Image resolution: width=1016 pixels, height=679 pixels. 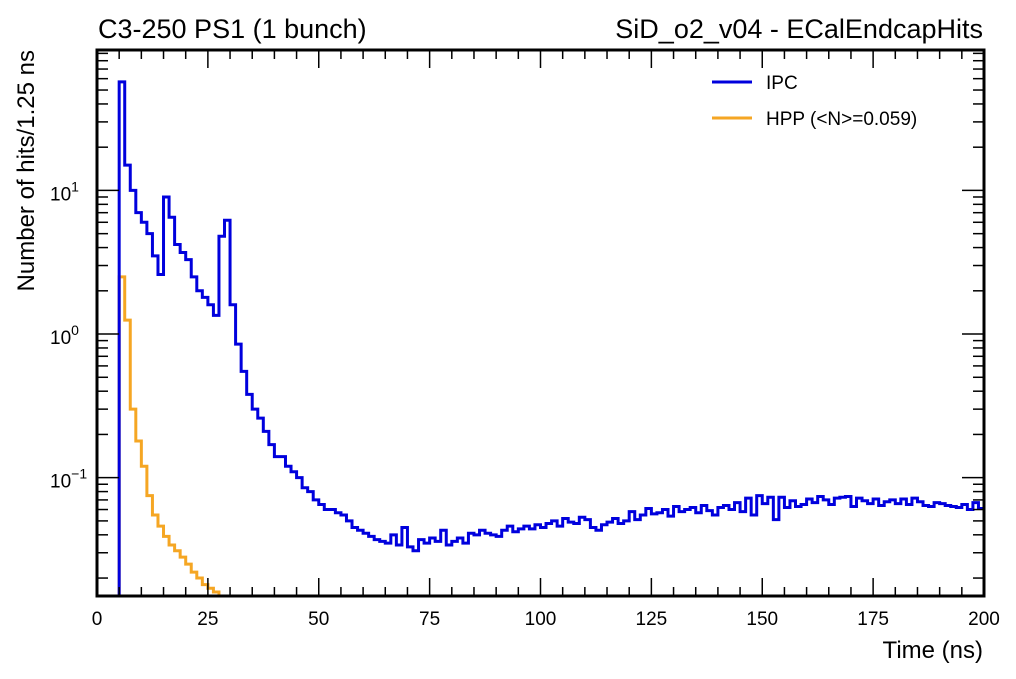 What do you see at coordinates (782, 83) in the screenshot?
I see `legend-label-ipc: IPC` at bounding box center [782, 83].